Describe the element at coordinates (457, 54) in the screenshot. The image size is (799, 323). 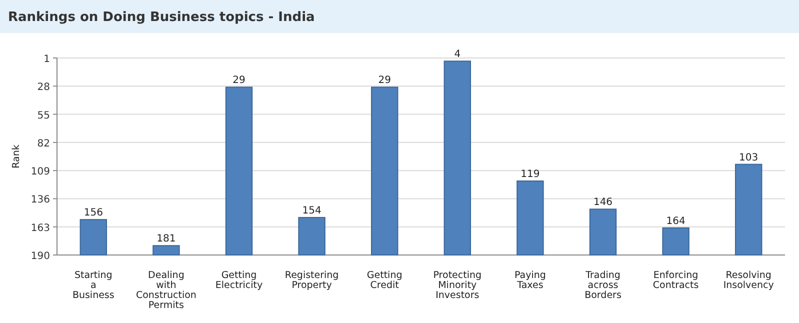
I see `data-label: 4` at that location.